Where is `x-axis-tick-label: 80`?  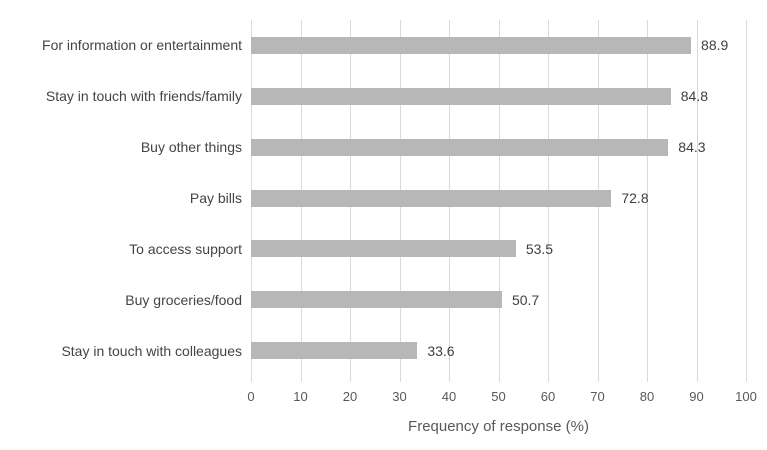 x-axis-tick-label: 80 is located at coordinates (647, 396).